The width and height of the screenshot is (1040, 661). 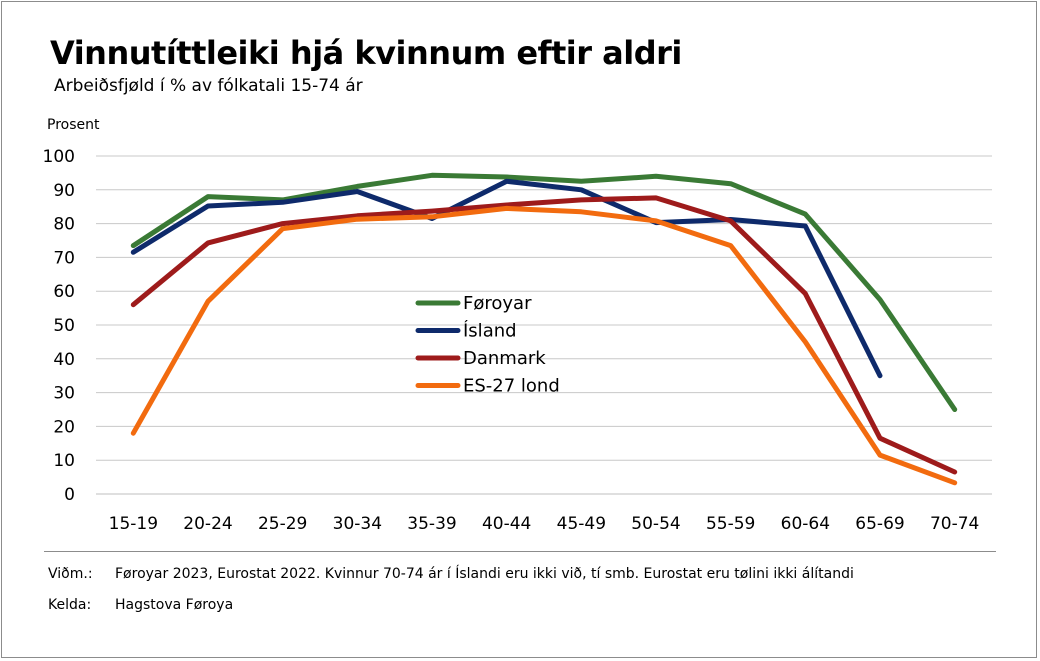 I want to click on x-tick-label: 15-19, so click(x=133, y=524).